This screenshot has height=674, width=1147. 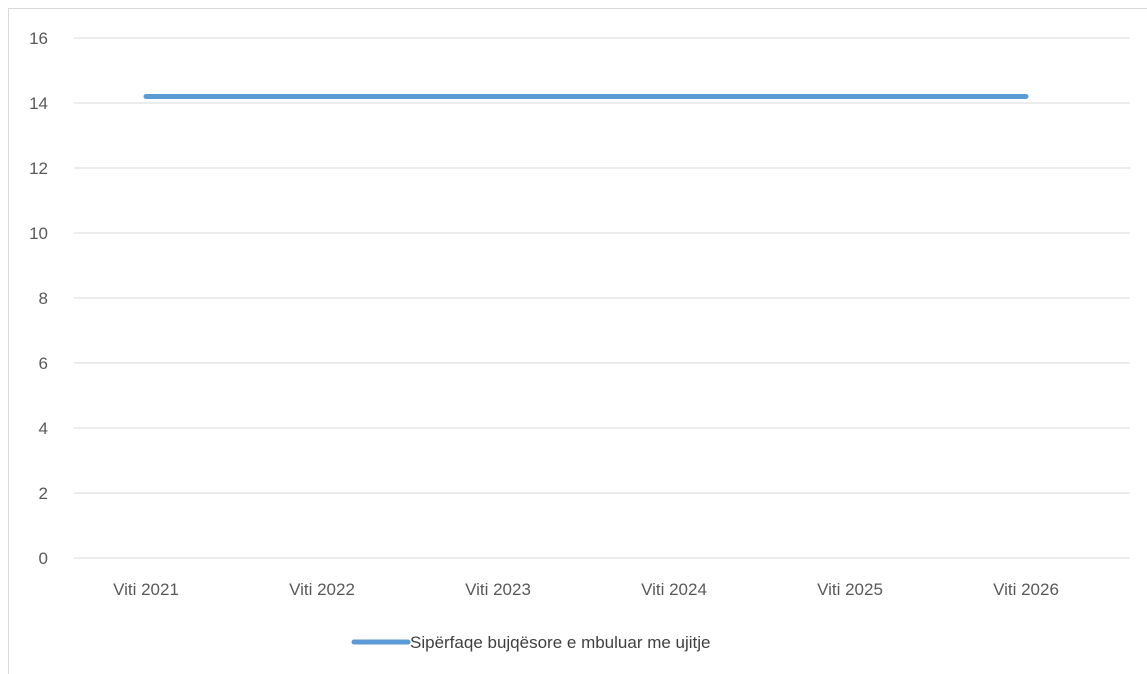 What do you see at coordinates (674, 589) in the screenshot?
I see `x-tick-label: Viti 2024` at bounding box center [674, 589].